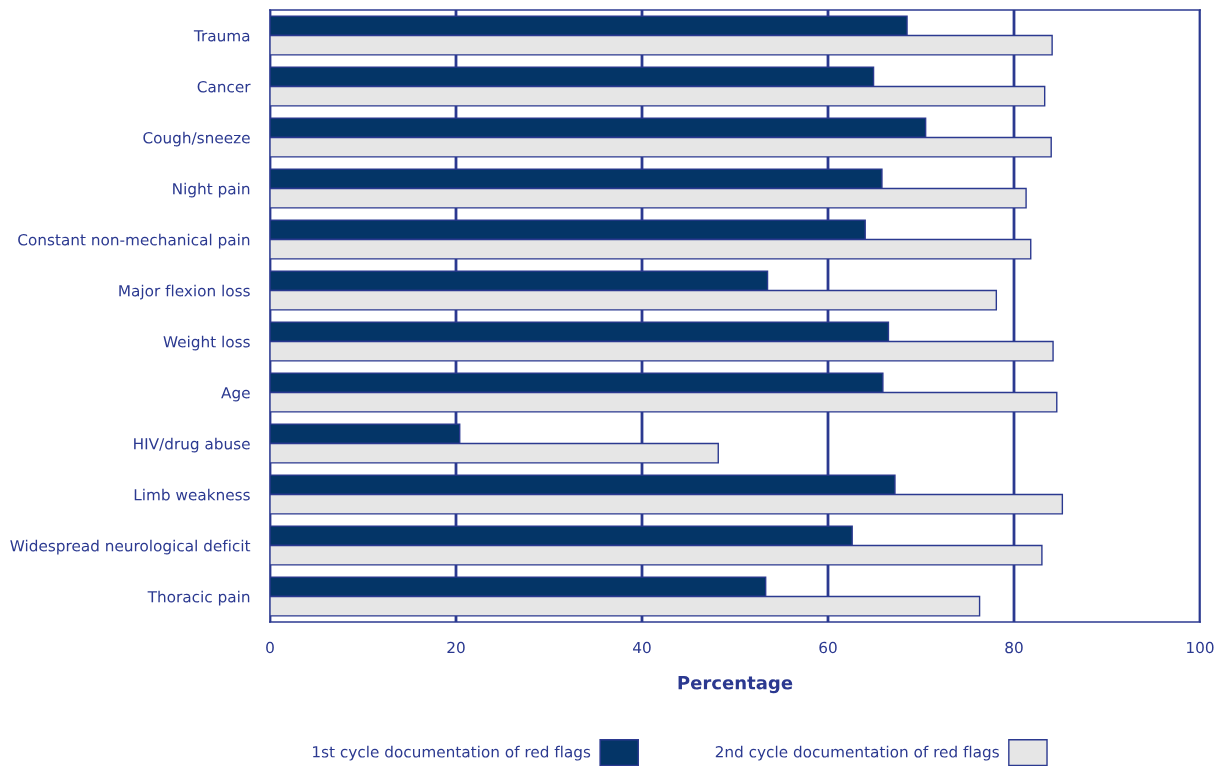 The width and height of the screenshot is (1218, 779). I want to click on y-tick-label: Major flexion loss, so click(184, 292).